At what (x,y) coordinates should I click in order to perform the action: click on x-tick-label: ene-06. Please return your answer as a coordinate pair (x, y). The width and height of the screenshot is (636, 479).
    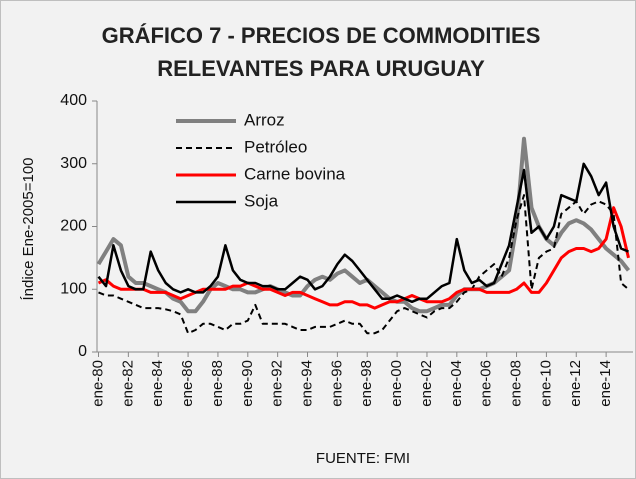
    Looking at the image, I should click on (486, 383).